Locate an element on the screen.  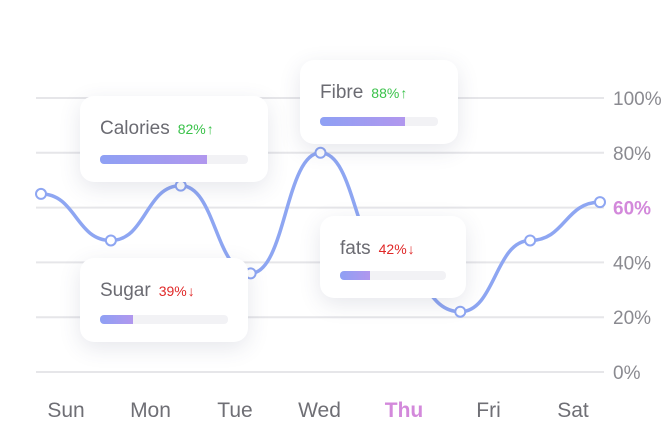
x-tick-label: Thu is located at coordinates (404, 410).